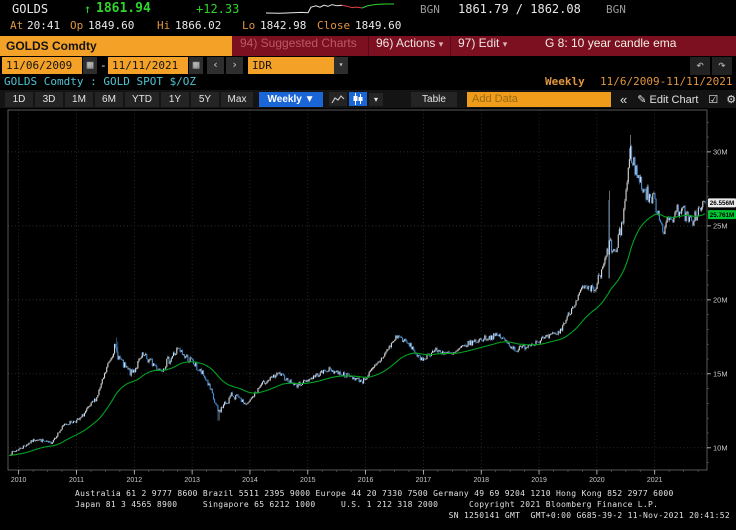 This screenshot has height=530, width=736. Describe the element at coordinates (175, 99) in the screenshot. I see `range-button-1y: 1Y` at that location.